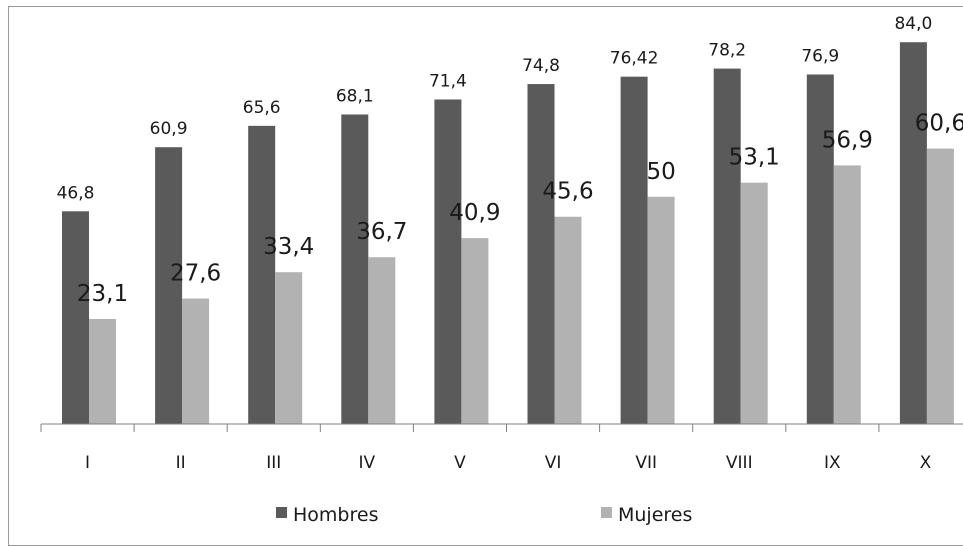 The image size is (963, 546). What do you see at coordinates (355, 96) in the screenshot?
I see `data-label-hombres: 68,1` at bounding box center [355, 96].